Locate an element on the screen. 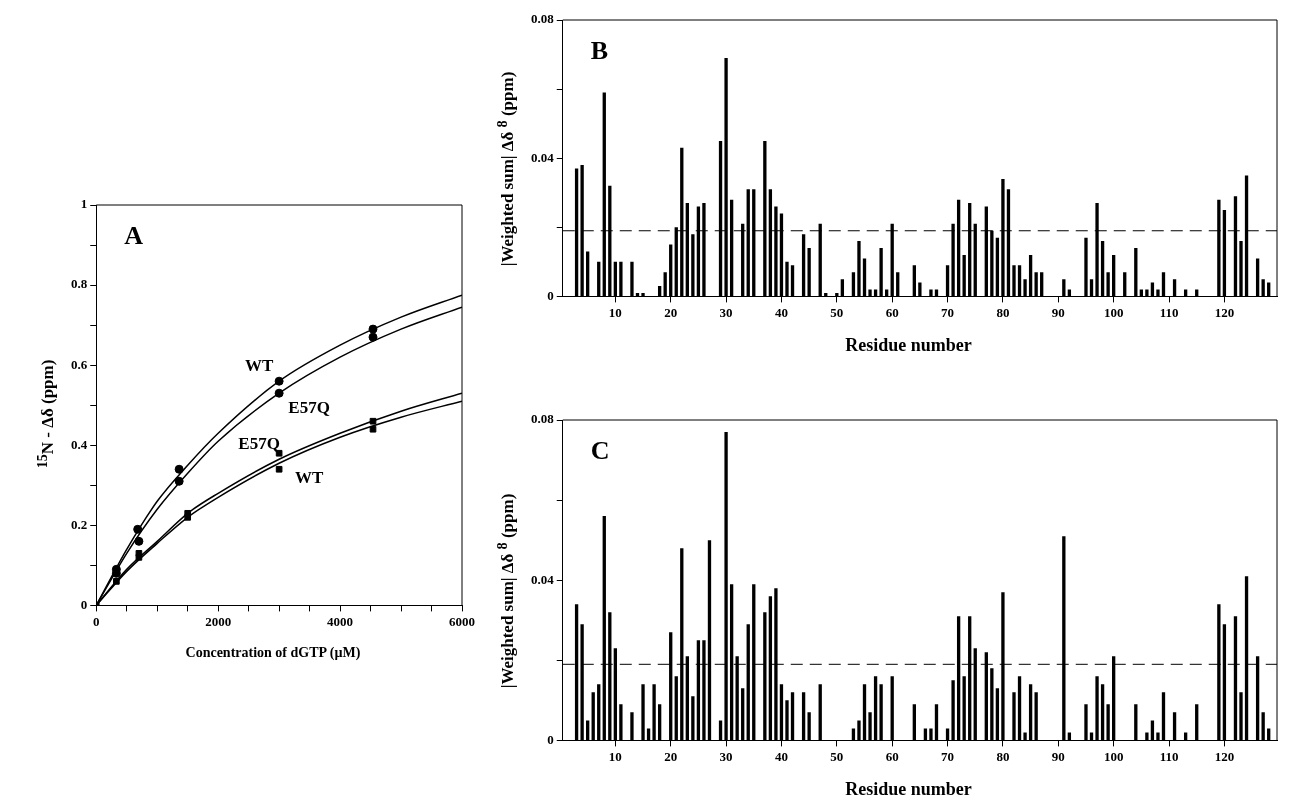 This screenshot has height=812, width=1297. annotation: C is located at coordinates (600, 450).